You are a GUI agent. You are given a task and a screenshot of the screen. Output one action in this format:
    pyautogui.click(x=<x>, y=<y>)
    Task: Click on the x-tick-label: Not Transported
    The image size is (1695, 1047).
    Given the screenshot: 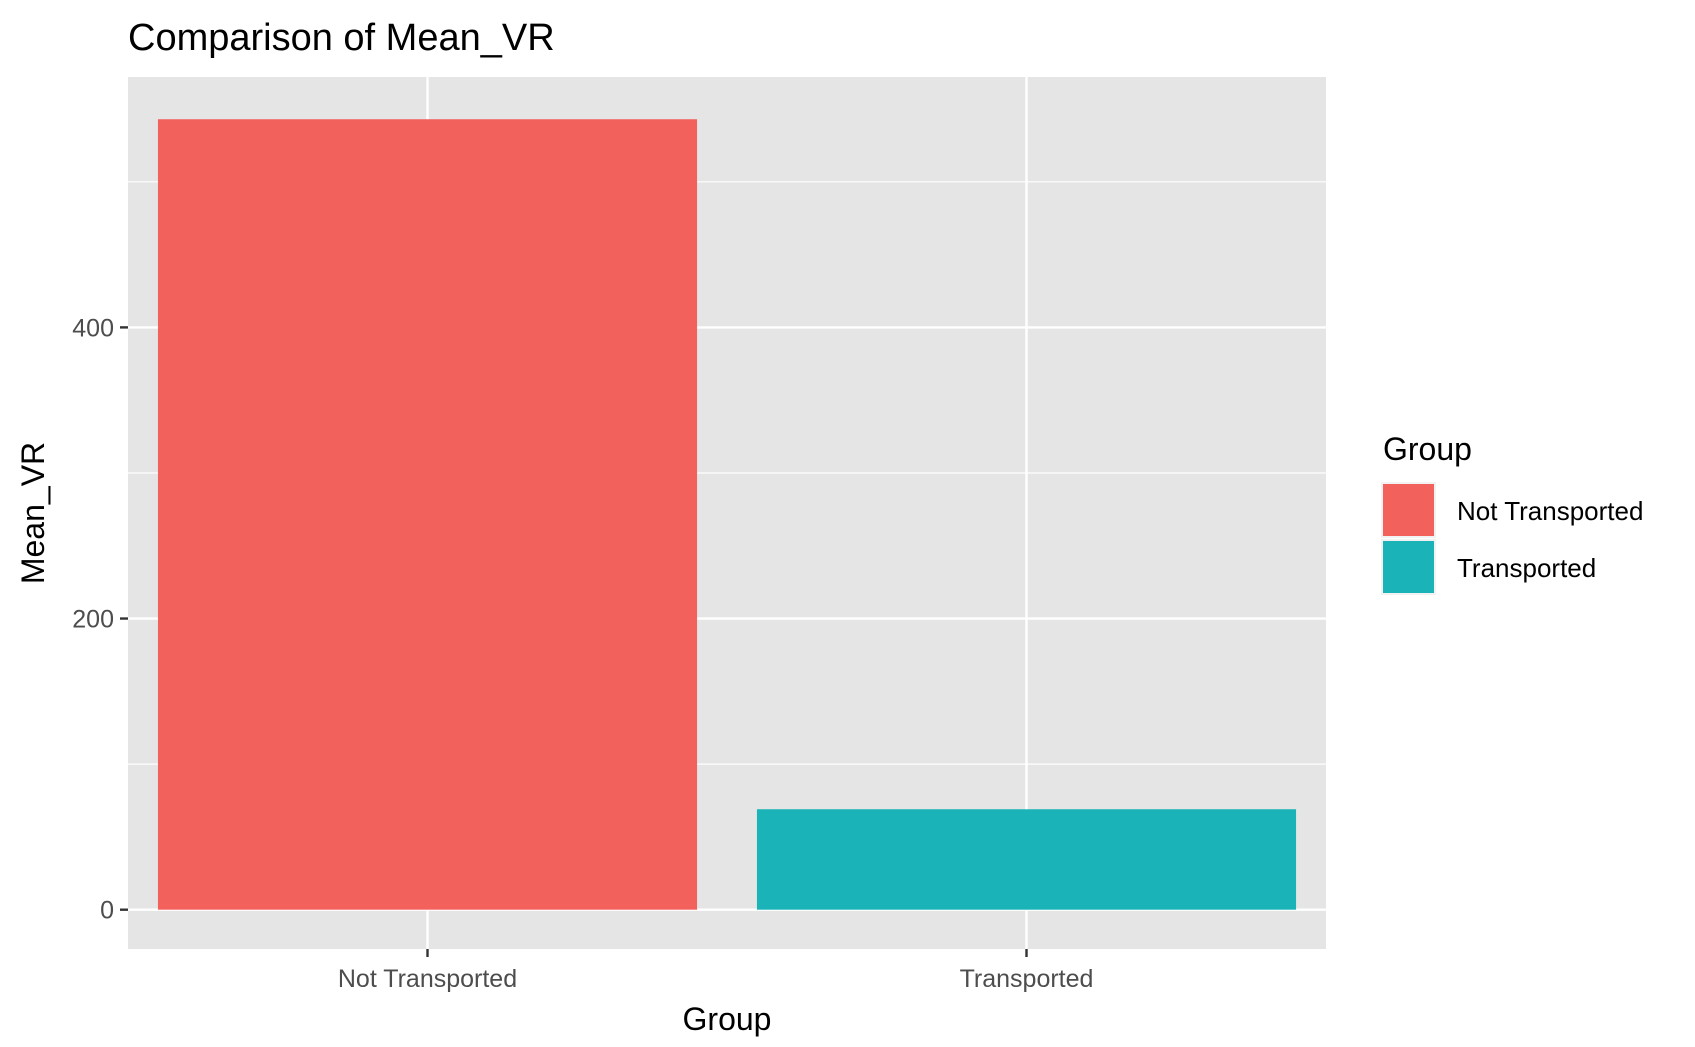 What is the action you would take?
    pyautogui.click(x=427, y=979)
    